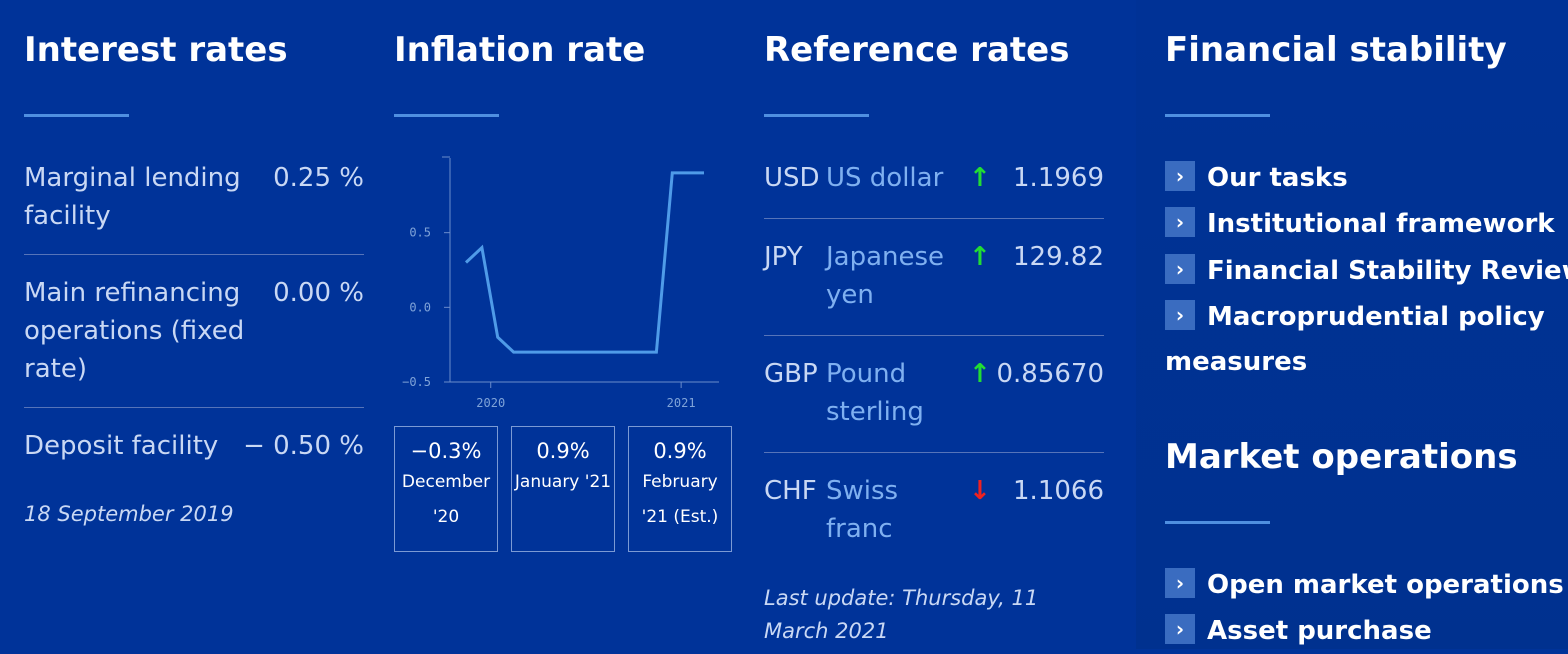 The width and height of the screenshot is (1568, 654). I want to click on stat-label: January '21, so click(563, 482).